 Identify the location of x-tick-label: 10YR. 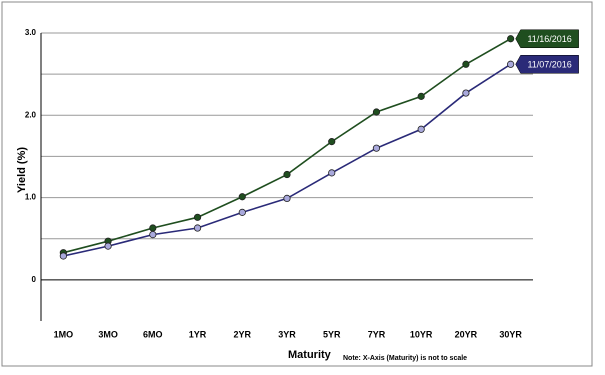
(421, 334).